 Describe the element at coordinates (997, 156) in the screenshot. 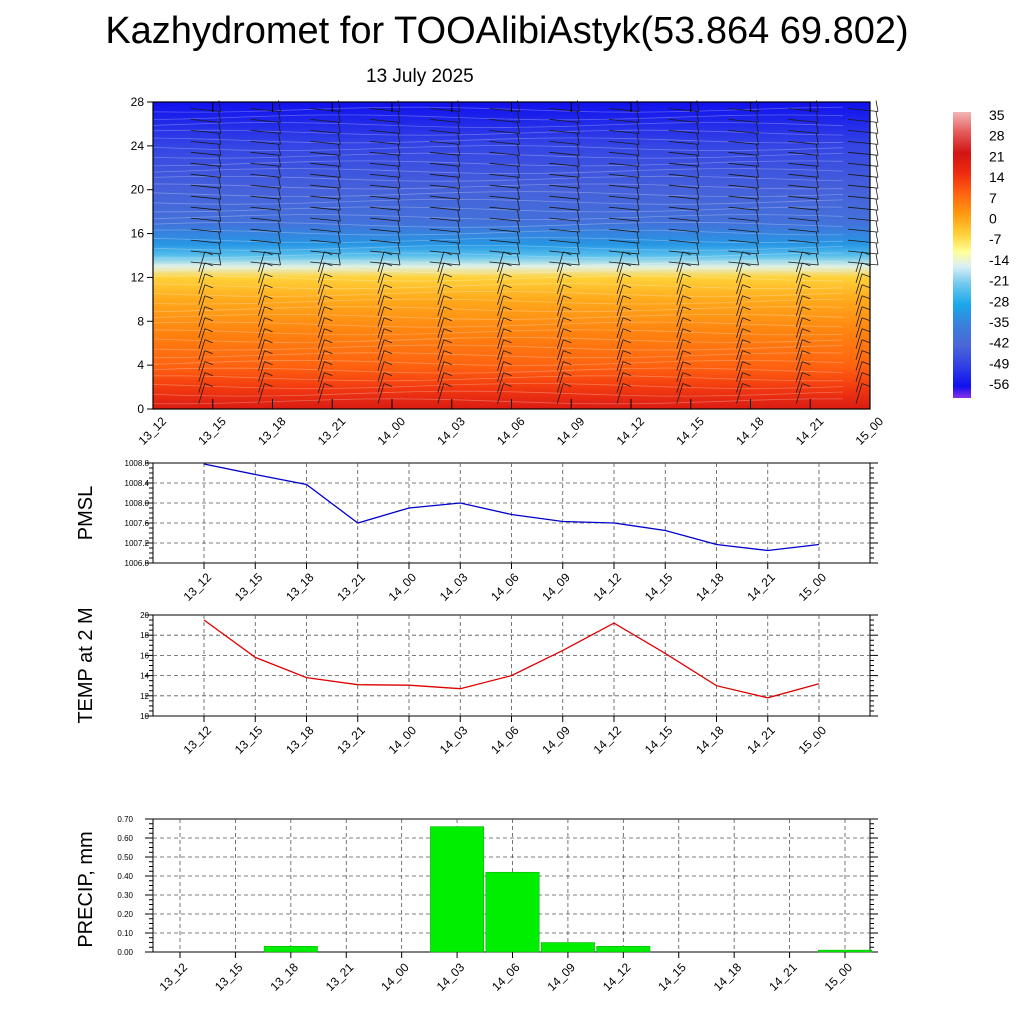

I see `colorbar-label: 21` at that location.